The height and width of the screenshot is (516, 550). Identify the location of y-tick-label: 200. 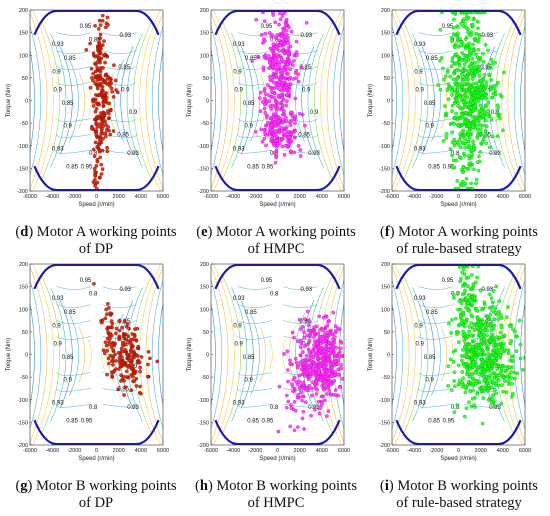
(23, 11).